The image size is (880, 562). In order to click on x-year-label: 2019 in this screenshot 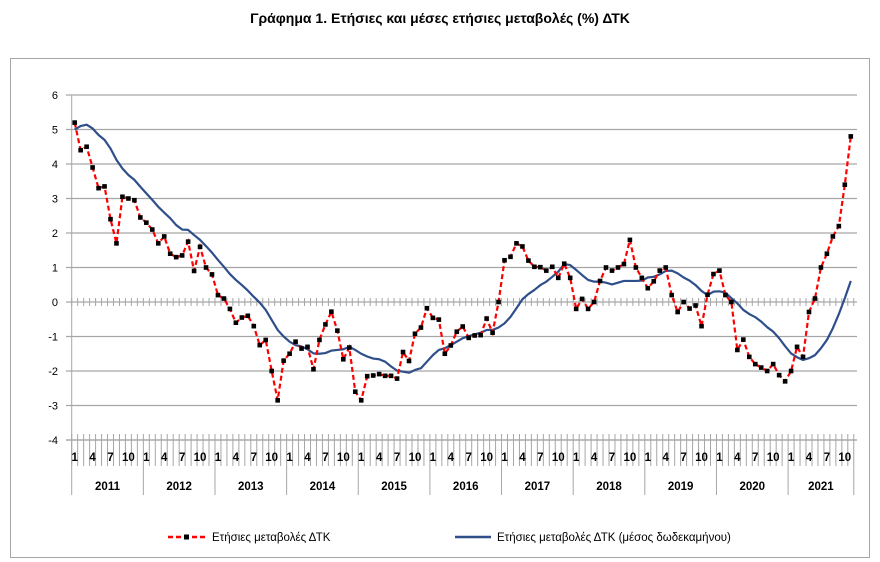, I will do `click(681, 487)`.